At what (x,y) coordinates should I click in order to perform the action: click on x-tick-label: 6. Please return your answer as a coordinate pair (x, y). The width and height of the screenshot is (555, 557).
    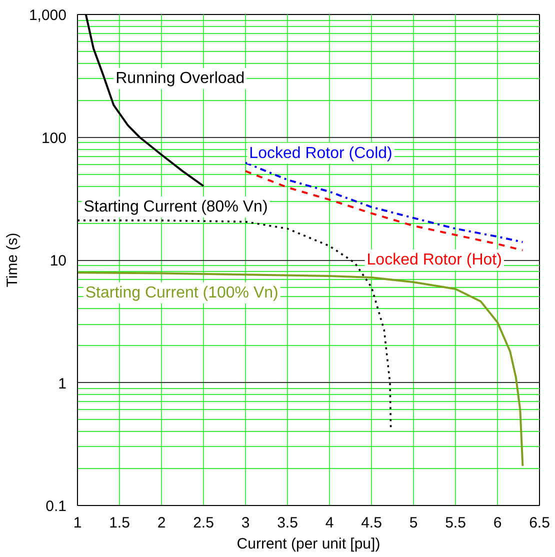
    Looking at the image, I should click on (497, 523).